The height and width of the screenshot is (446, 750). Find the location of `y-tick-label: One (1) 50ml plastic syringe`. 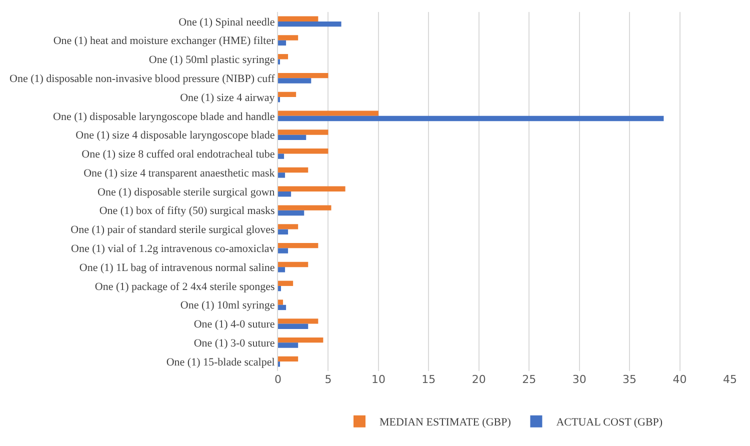

y-tick-label: One (1) 50ml plastic syringe is located at coordinates (211, 60).